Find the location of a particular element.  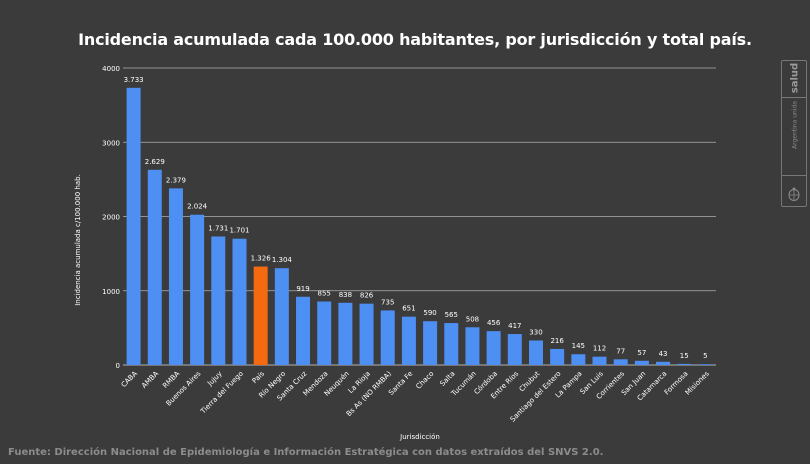

y-tick-label: 3000 is located at coordinates (111, 143).